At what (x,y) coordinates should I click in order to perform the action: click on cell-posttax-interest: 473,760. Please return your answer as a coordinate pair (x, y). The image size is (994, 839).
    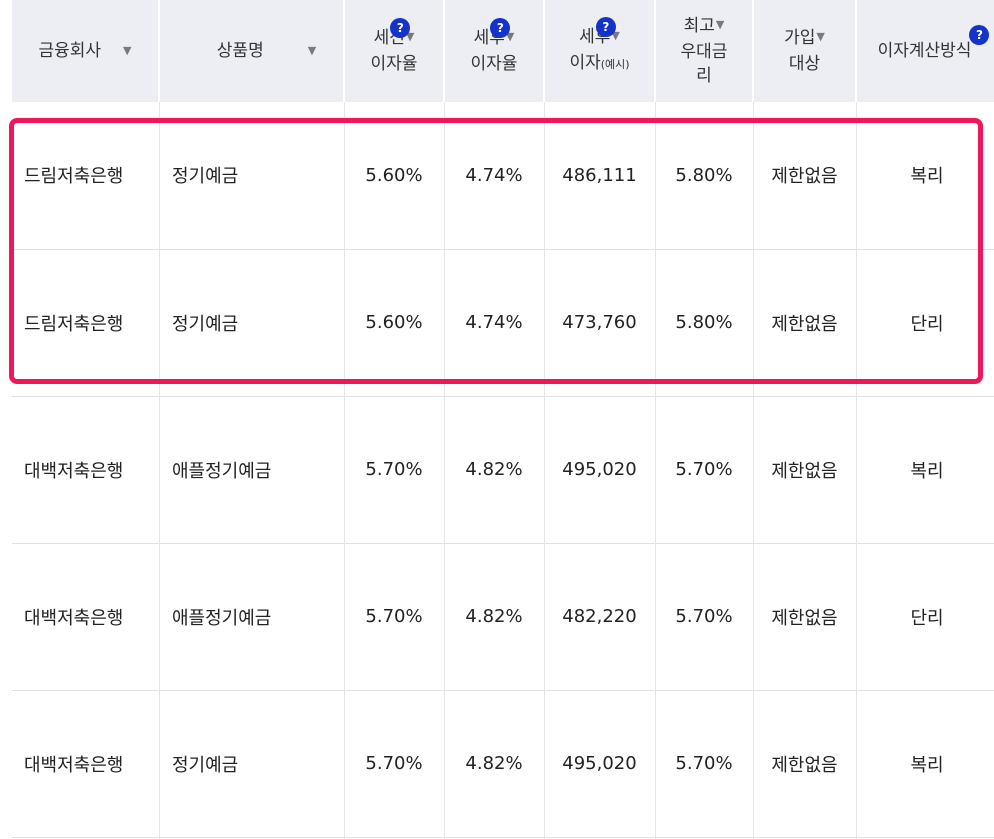
    Looking at the image, I should click on (599, 323).